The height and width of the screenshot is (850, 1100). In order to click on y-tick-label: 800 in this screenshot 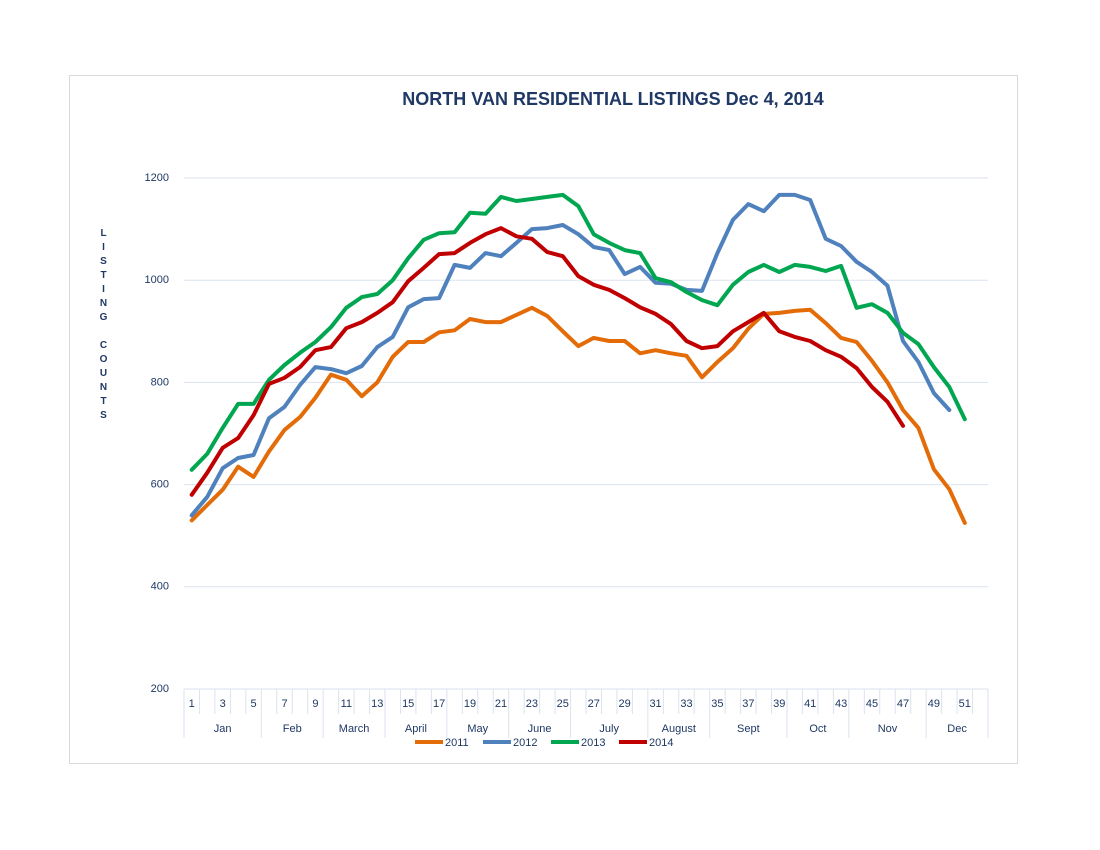, I will do `click(160, 382)`.